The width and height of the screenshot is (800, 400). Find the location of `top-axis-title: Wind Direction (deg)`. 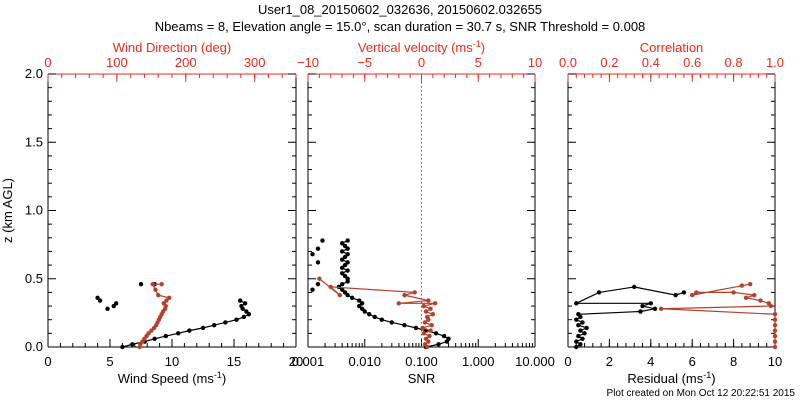

top-axis-title: Wind Direction (deg) is located at coordinates (172, 47).